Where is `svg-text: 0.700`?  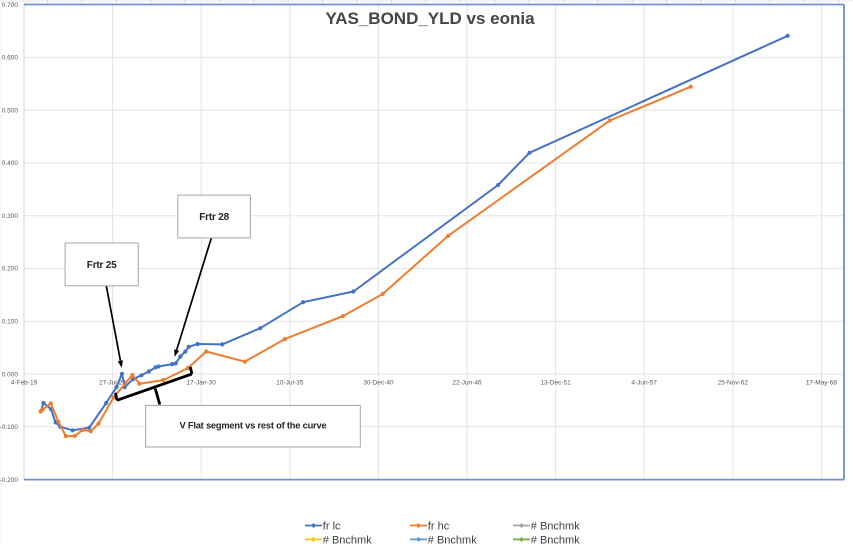
svg-text: 0.700 is located at coordinates (10, 5).